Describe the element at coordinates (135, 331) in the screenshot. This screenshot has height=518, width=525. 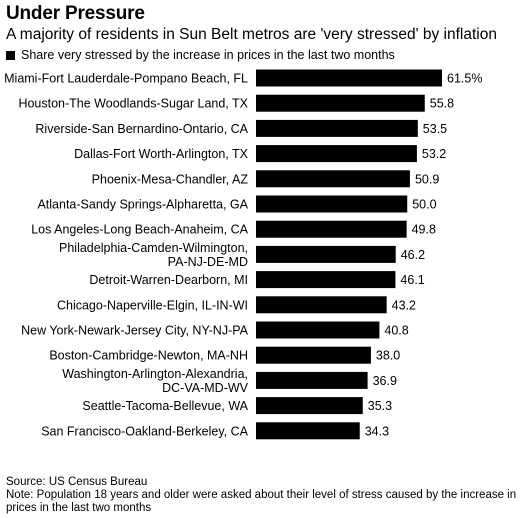
I see `category-label-10: New York-Newark-Jersey City, NY-NJ-PA` at that location.